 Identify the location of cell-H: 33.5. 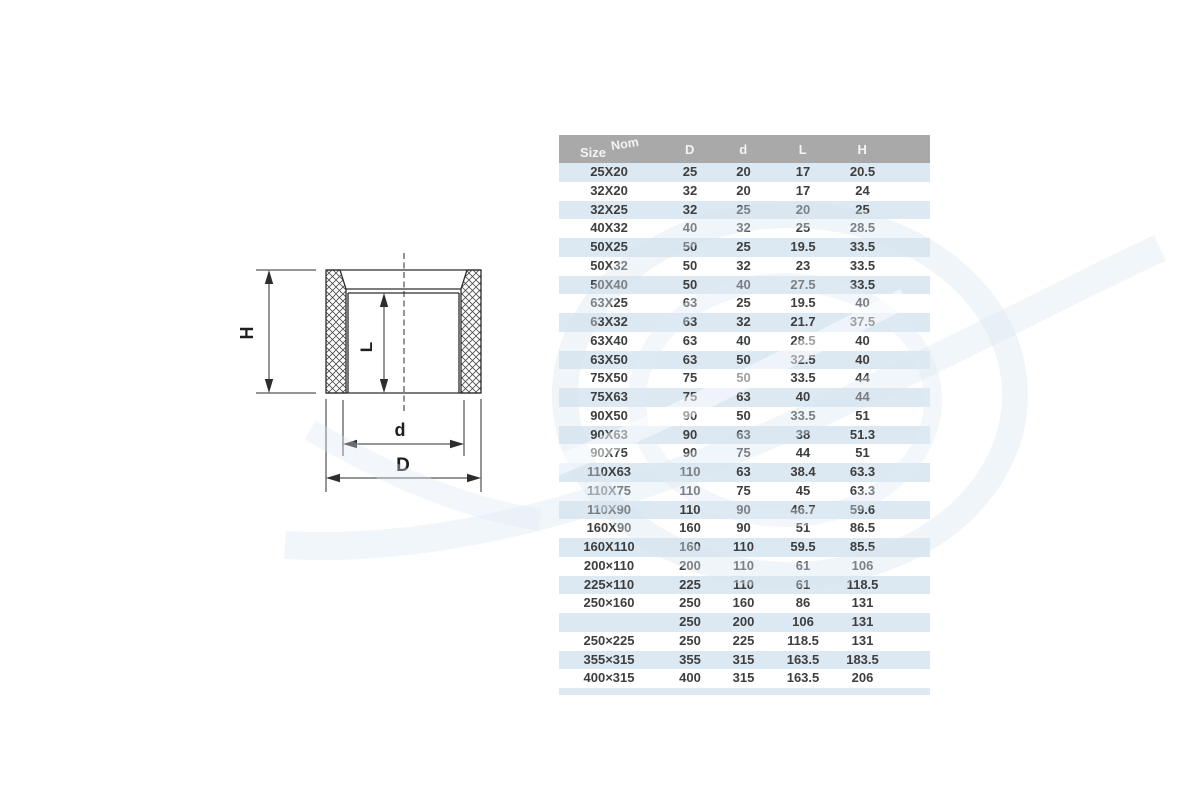
(862, 246).